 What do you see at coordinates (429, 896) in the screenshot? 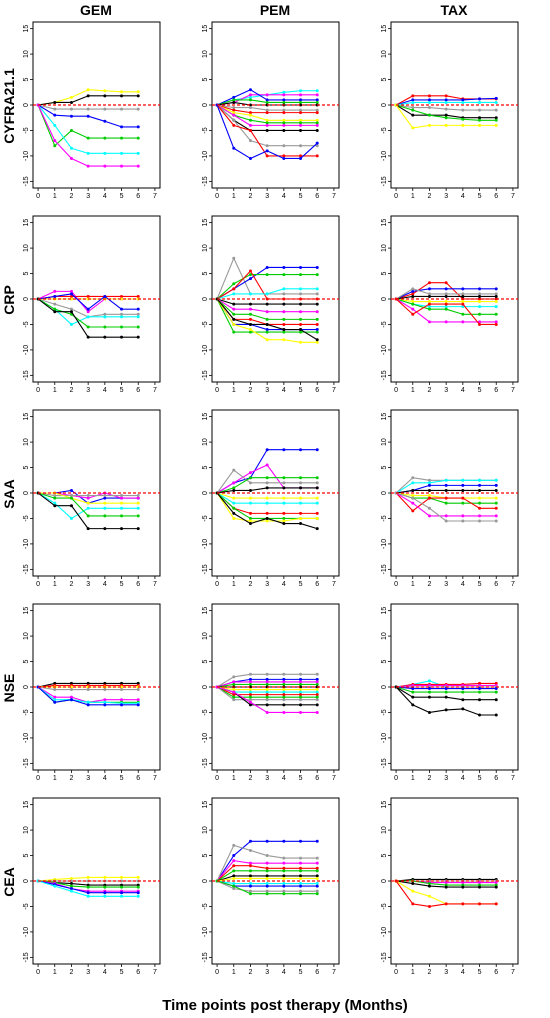
I see `panel-cea-tax-series-6-point` at bounding box center [429, 896].